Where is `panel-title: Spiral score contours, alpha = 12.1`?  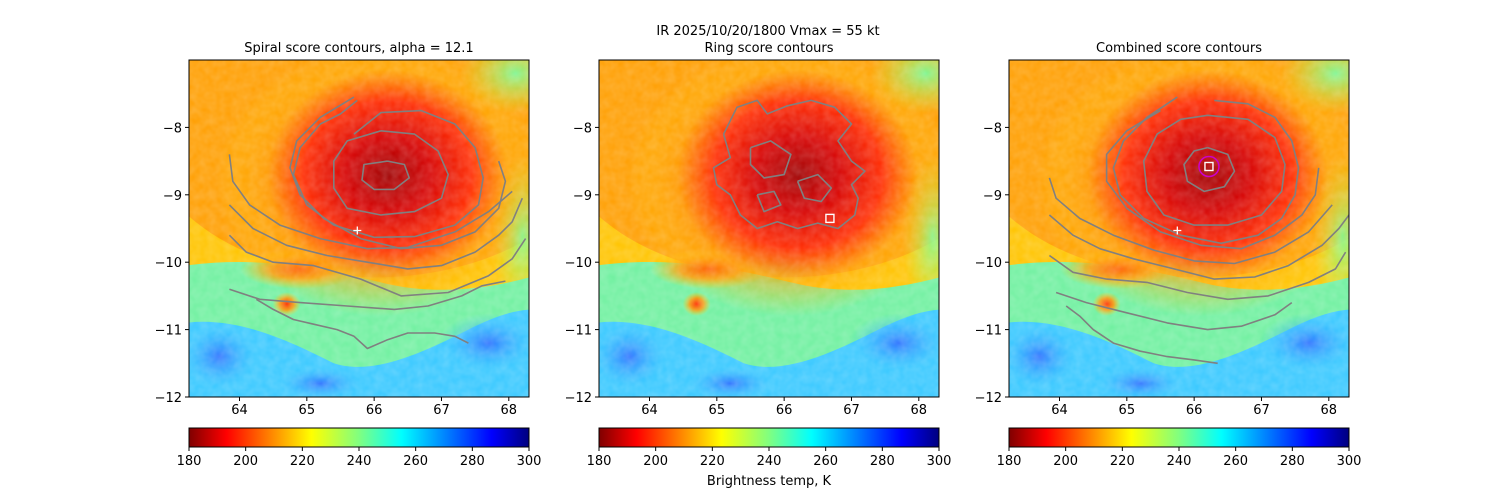
panel-title: Spiral score contours, alpha = 12.1 is located at coordinates (358, 48).